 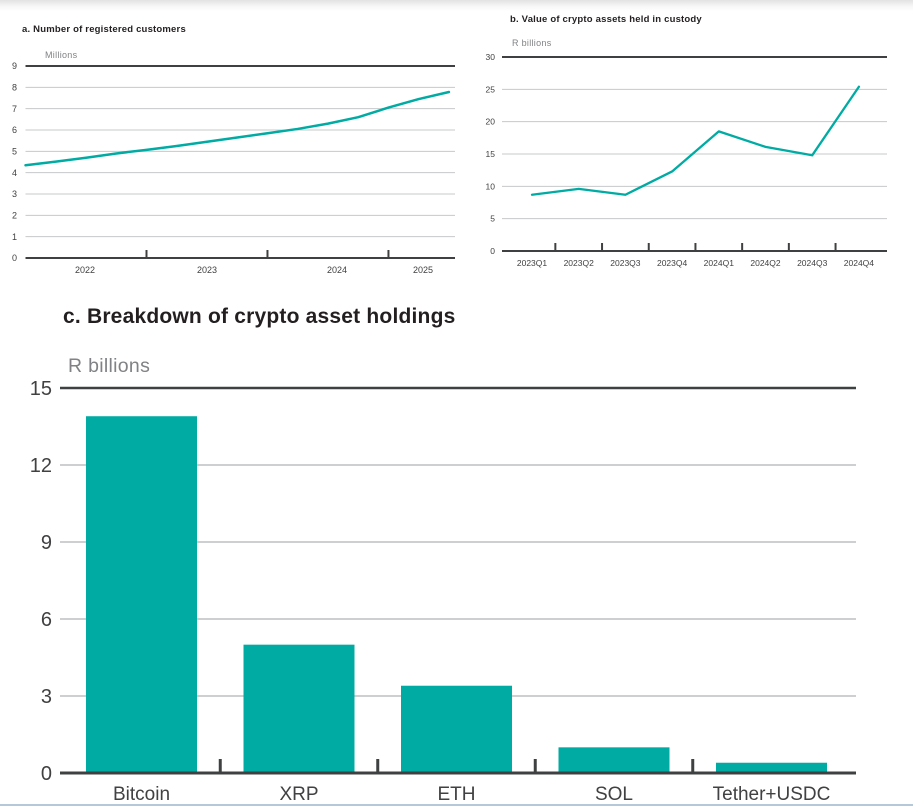 What do you see at coordinates (672, 263) in the screenshot?
I see `svg-text: 2023Q4` at bounding box center [672, 263].